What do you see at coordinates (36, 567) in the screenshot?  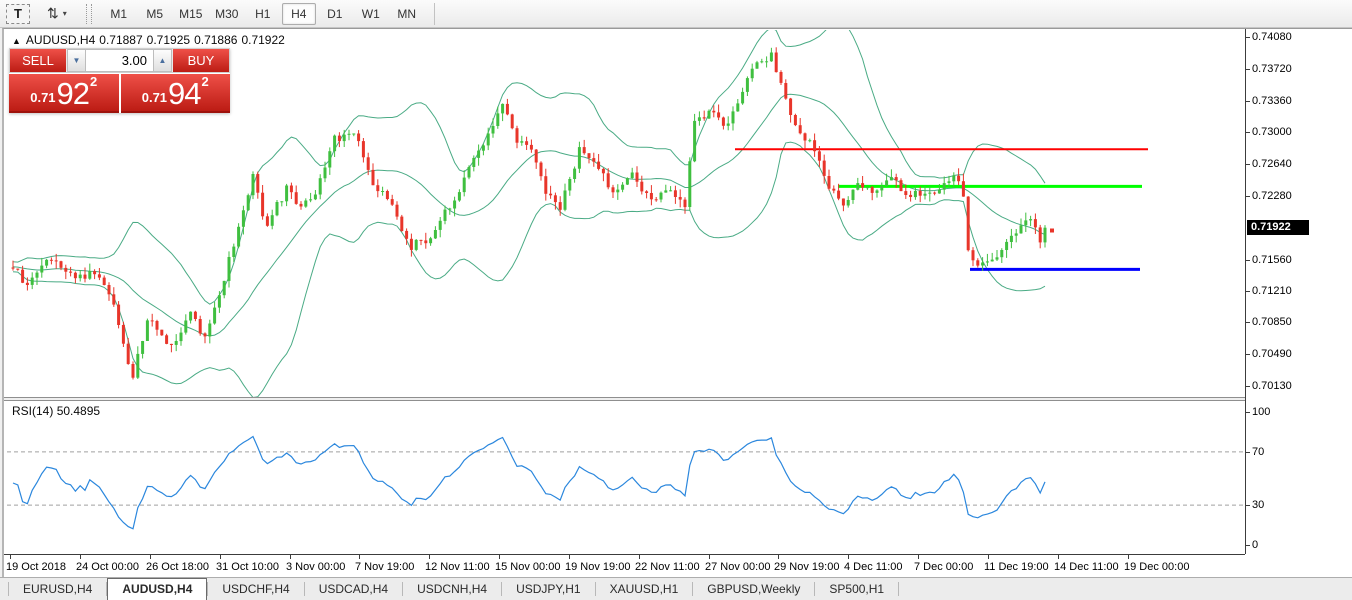 I see `time-axis-label: 19 Oct 2018` at bounding box center [36, 567].